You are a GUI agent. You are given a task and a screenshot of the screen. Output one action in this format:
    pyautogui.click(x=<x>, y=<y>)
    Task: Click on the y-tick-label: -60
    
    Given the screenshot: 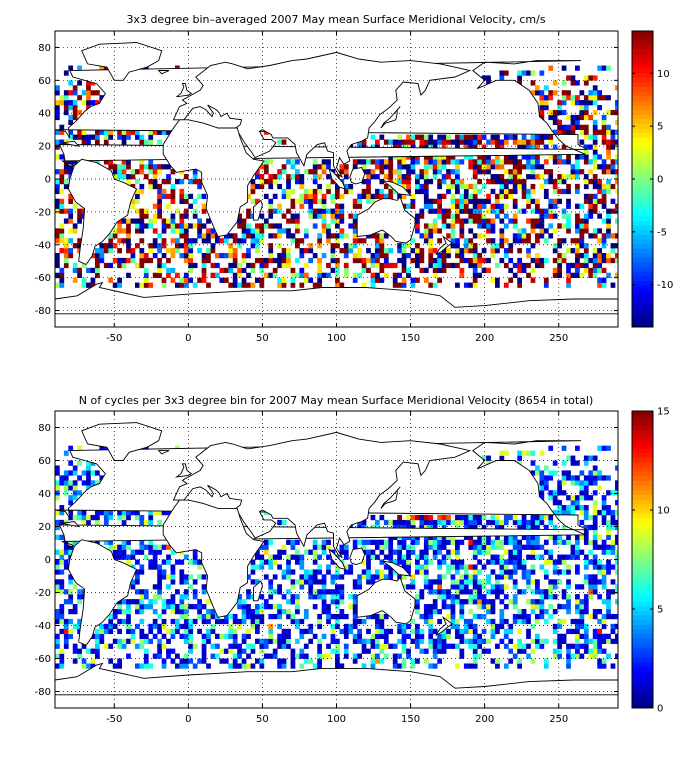 What is the action you would take?
    pyautogui.click(x=43, y=659)
    